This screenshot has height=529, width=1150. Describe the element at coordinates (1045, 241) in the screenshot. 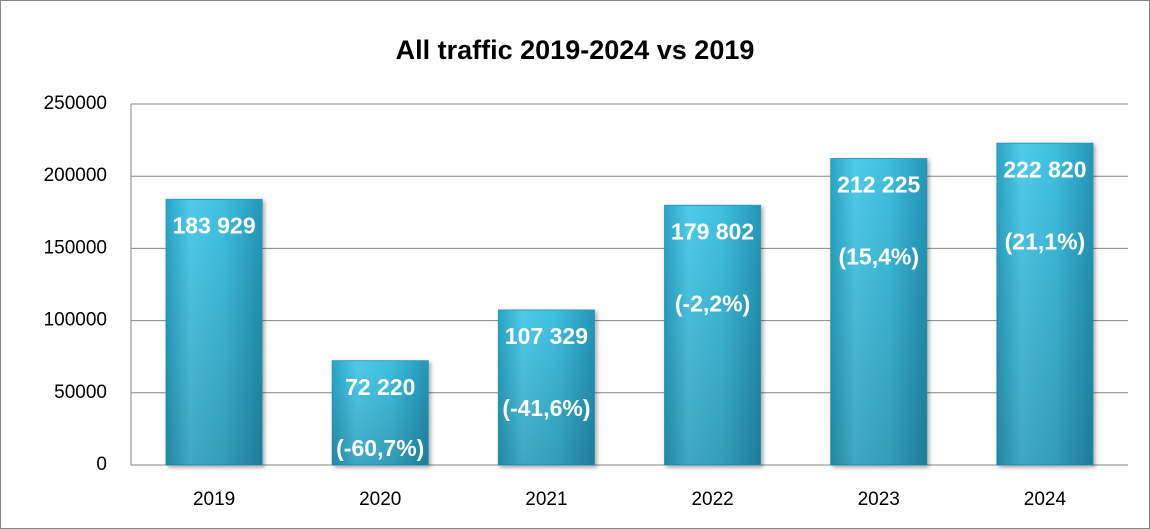

I see `change-label: (21,1%)` at that location.